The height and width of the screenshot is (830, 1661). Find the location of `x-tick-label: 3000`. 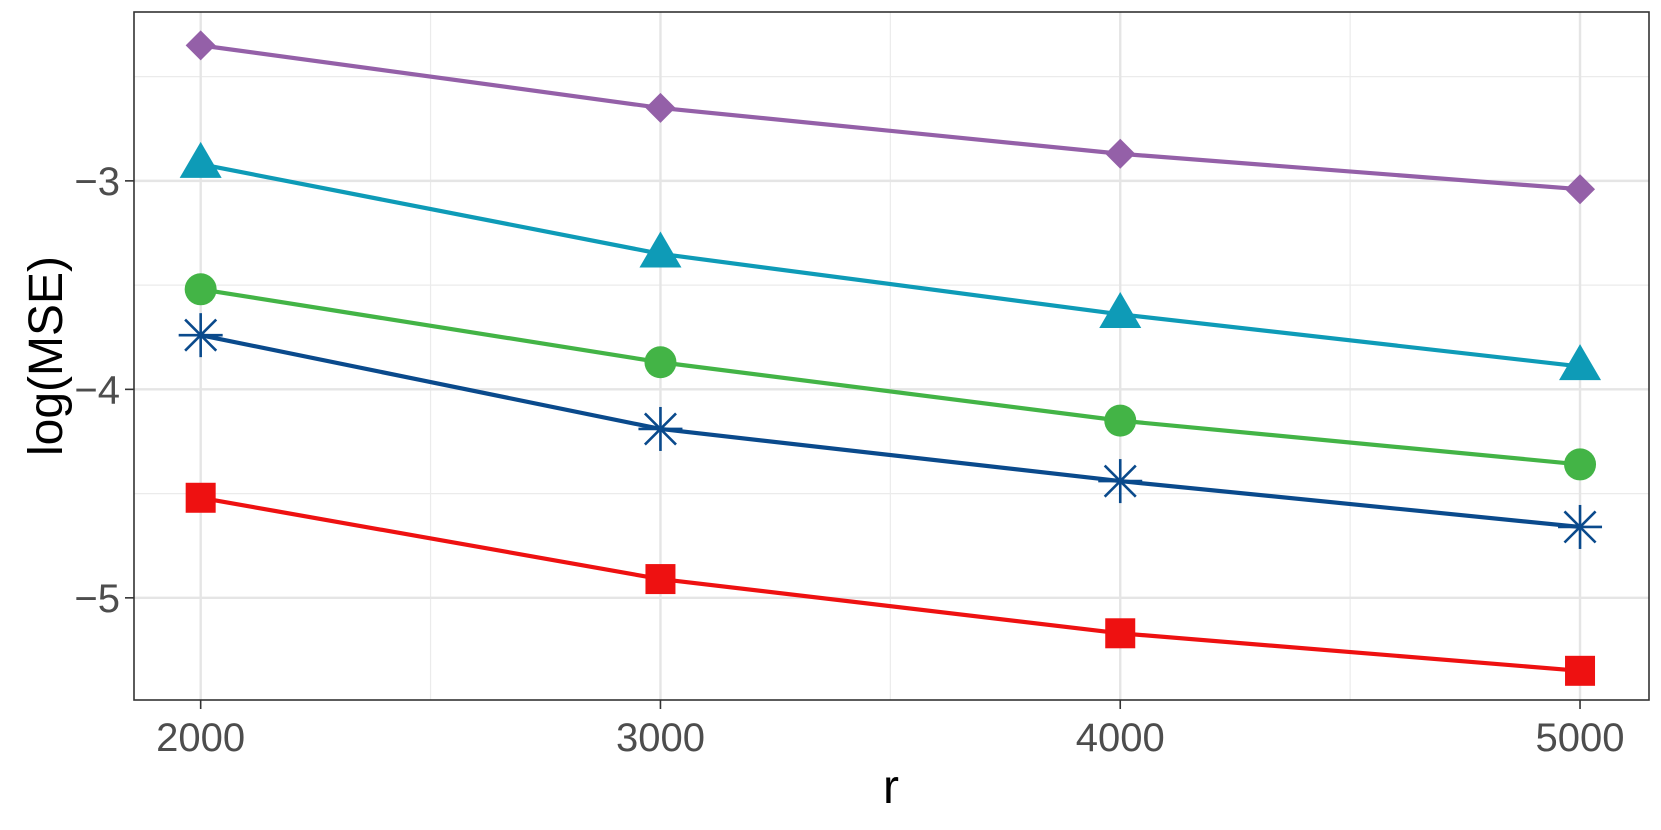

x-tick-label: 3000 is located at coordinates (660, 738).